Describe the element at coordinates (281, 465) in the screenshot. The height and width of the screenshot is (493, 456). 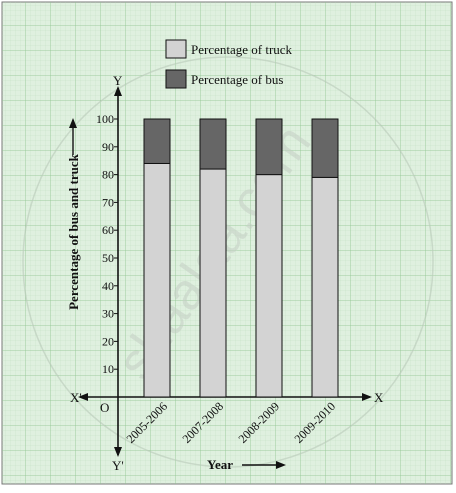
I see `x-title-arrow-head` at that location.